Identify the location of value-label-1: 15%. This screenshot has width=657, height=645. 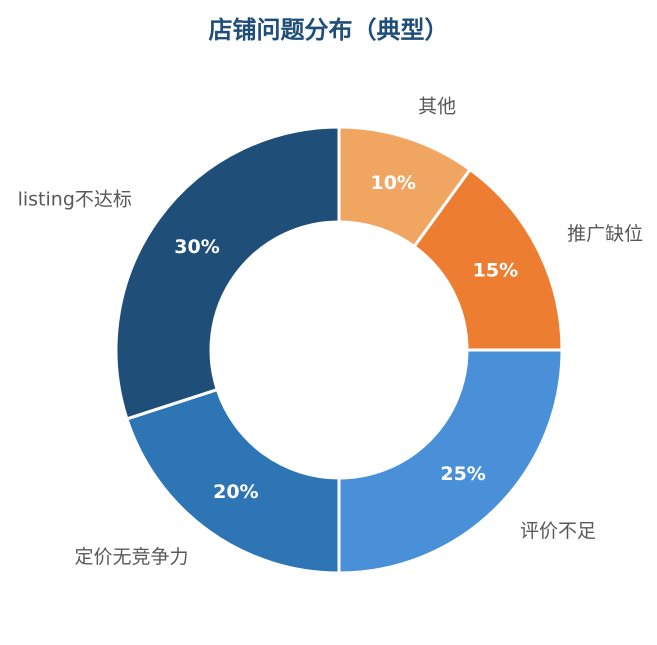
(495, 270).